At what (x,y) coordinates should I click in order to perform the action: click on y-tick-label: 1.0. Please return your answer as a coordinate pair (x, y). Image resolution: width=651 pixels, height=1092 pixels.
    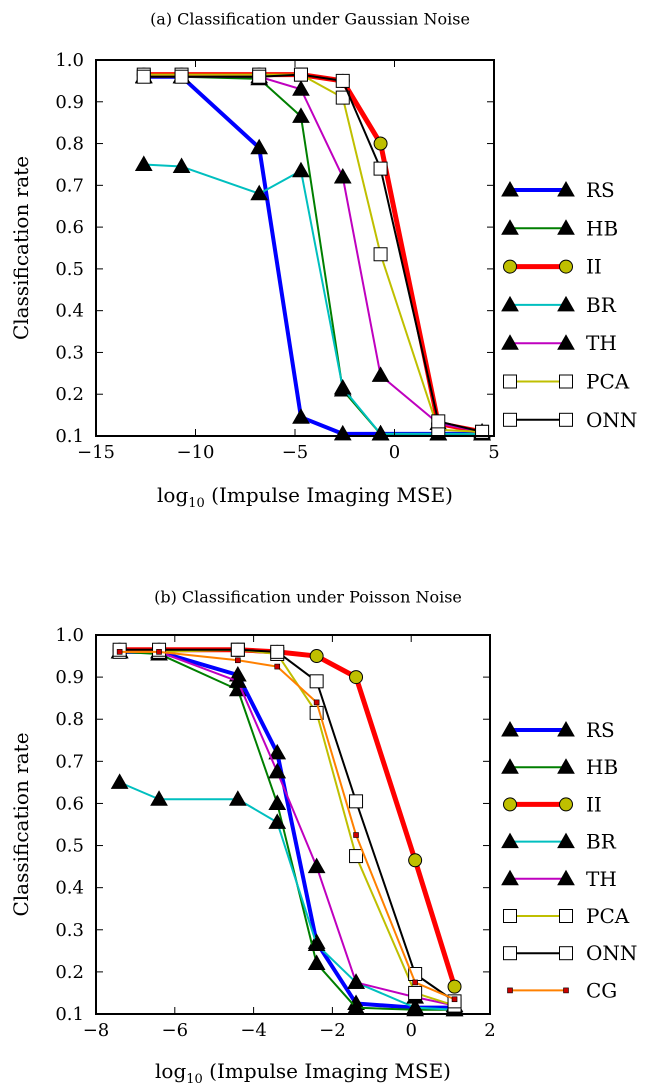
    Looking at the image, I should click on (69, 635).